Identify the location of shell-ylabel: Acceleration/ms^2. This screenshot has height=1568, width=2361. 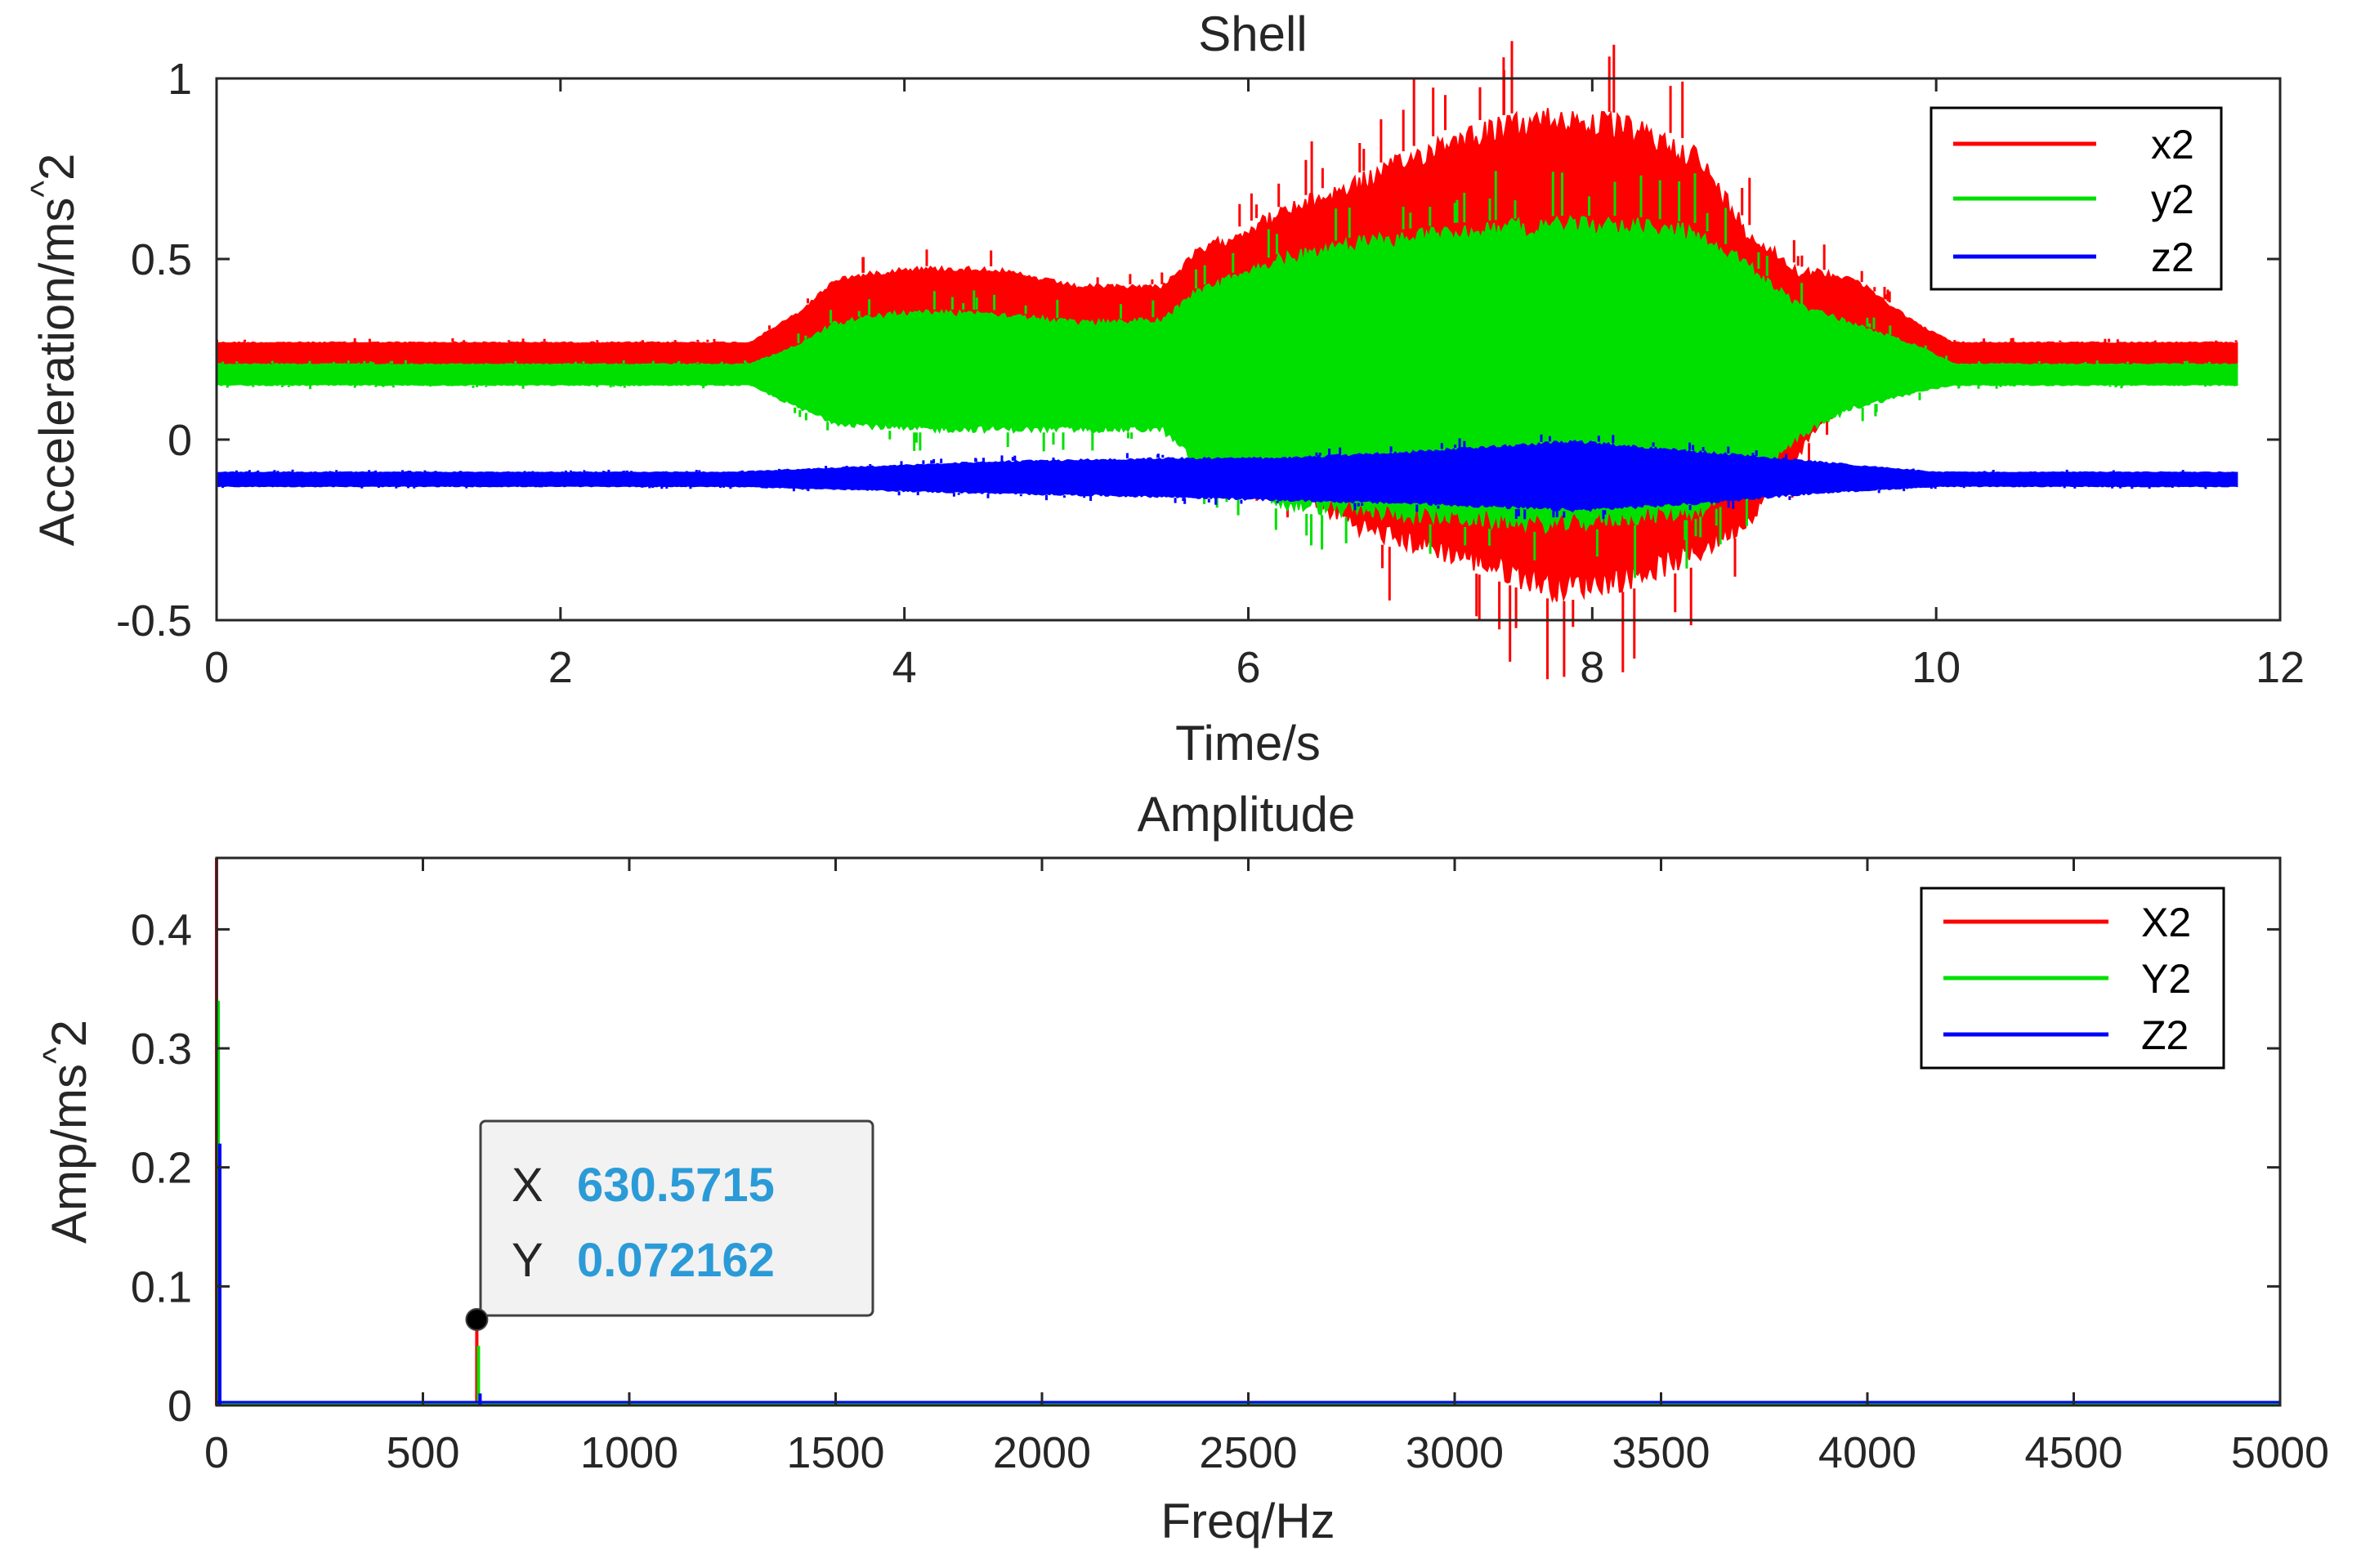
(54, 350).